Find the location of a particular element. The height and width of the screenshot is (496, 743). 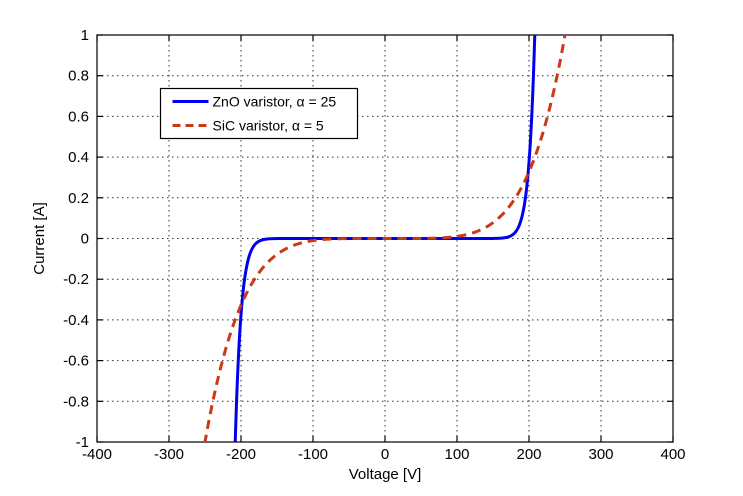

x-tick-label: 100 is located at coordinates (456, 454).